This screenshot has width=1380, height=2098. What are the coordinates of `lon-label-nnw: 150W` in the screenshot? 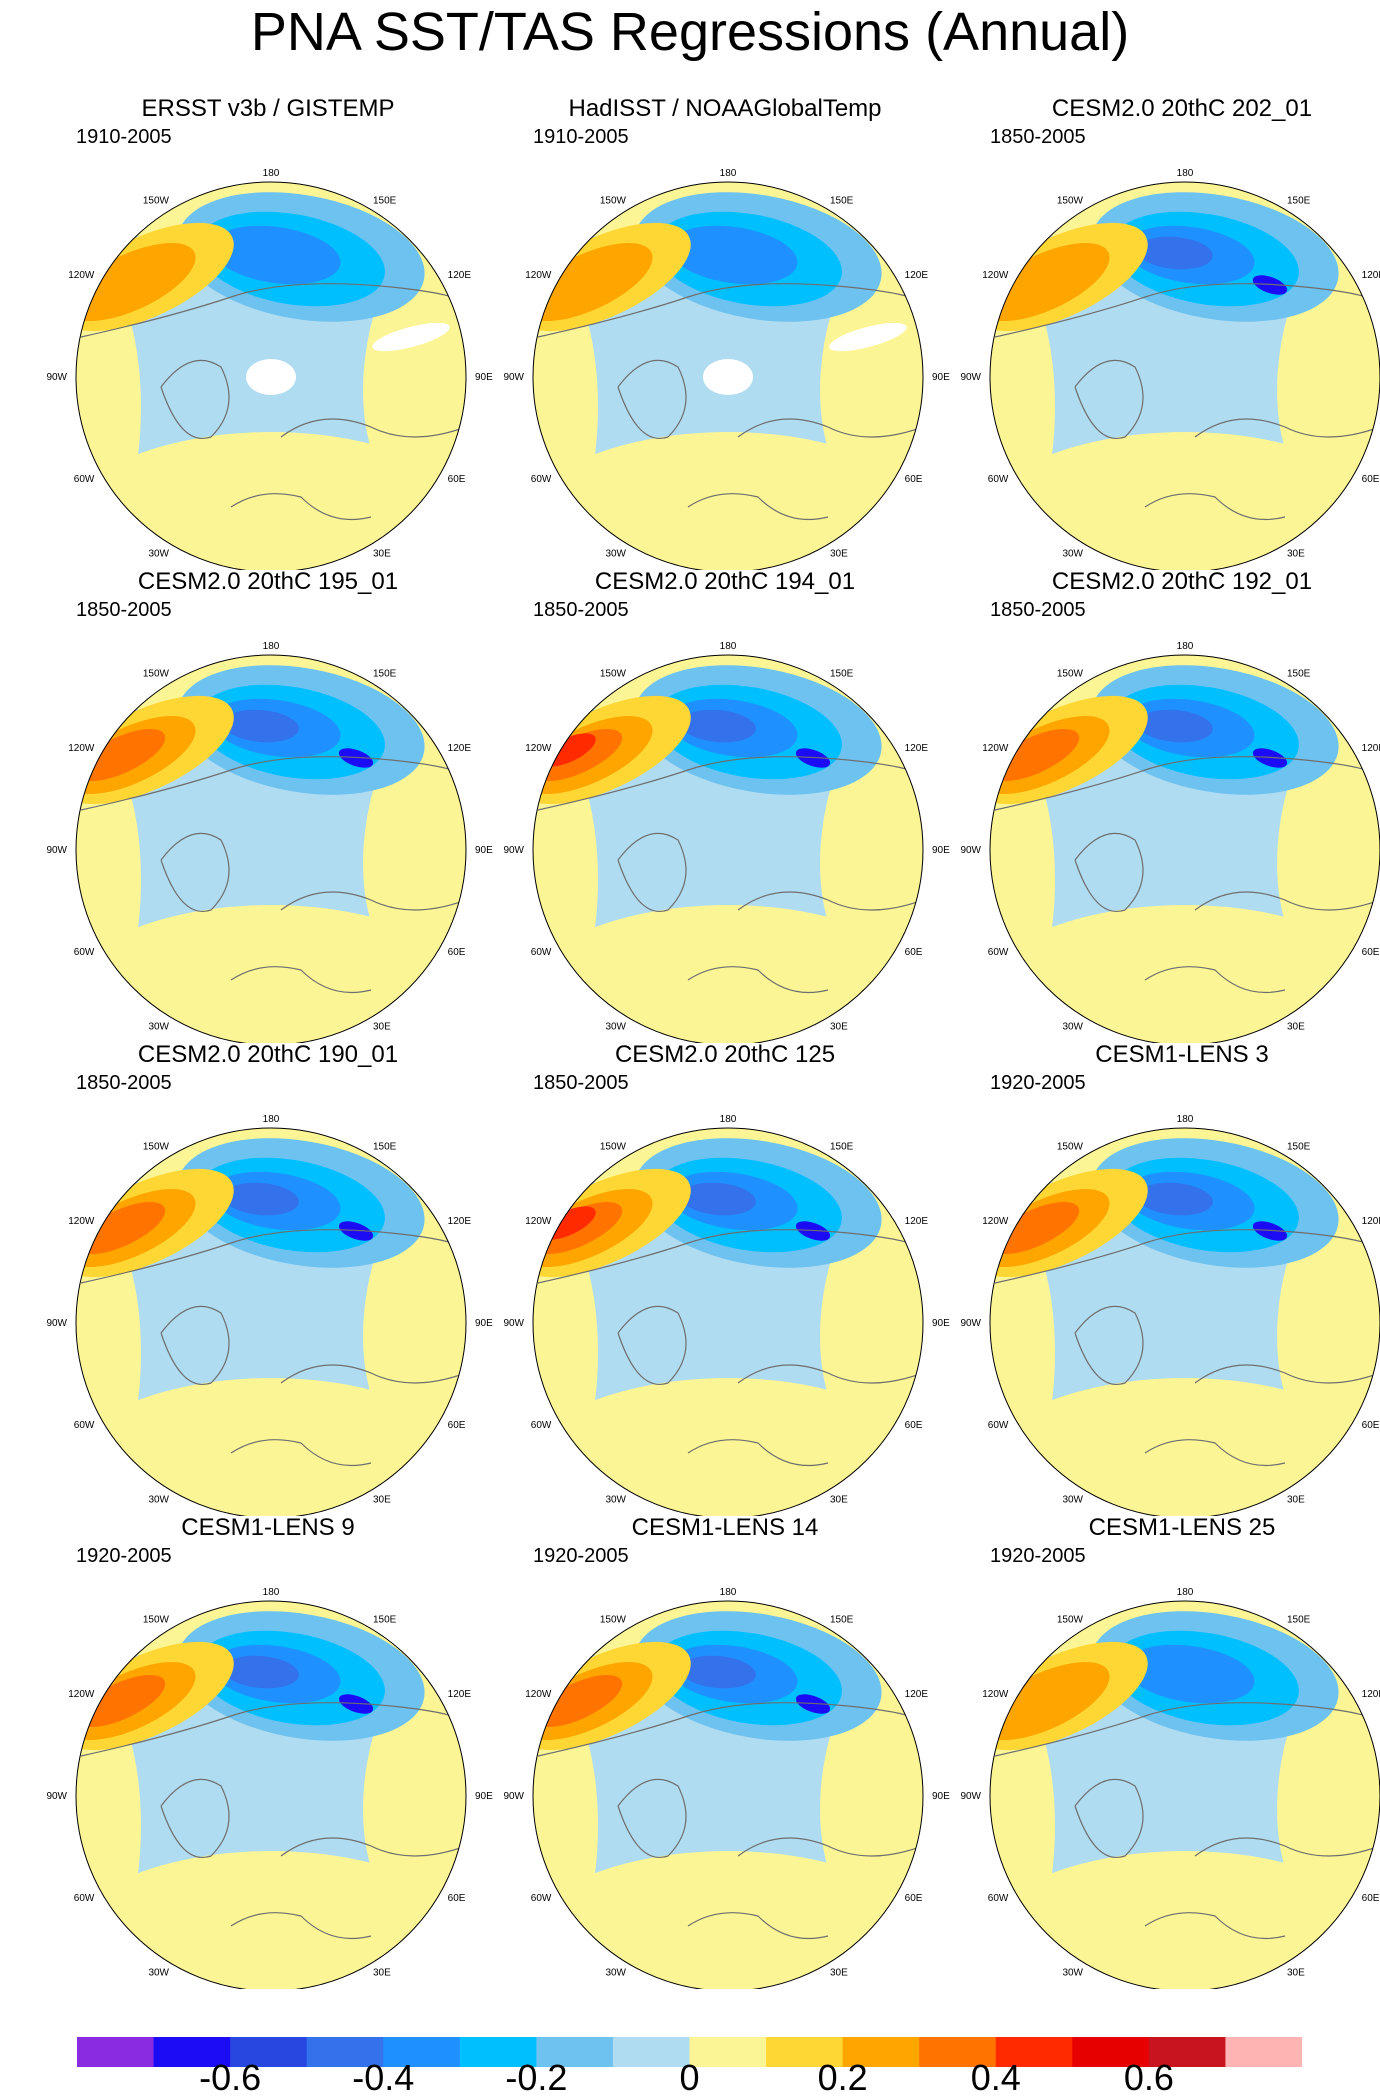 It's located at (613, 200).